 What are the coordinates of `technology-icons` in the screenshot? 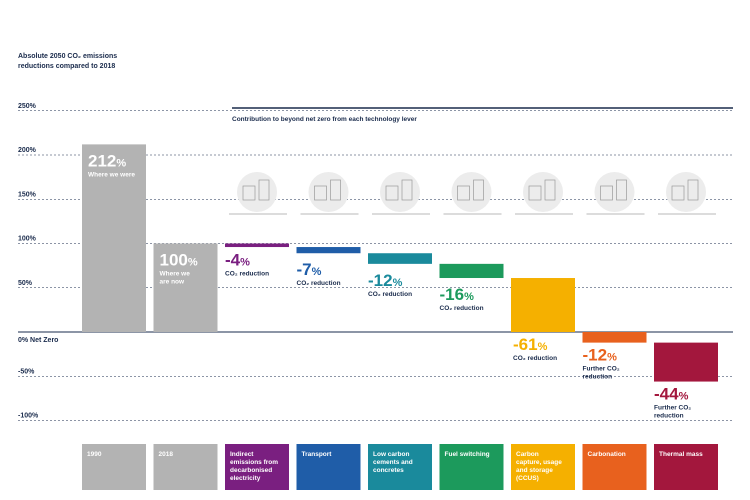 It's located at (472, 193).